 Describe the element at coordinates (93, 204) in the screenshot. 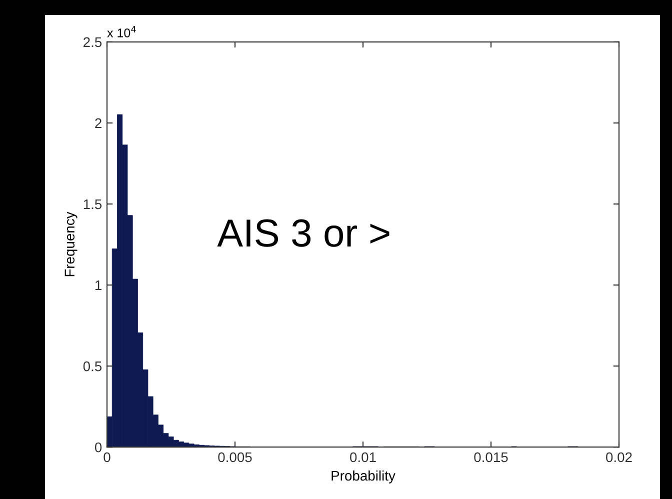

I see `y-tick-label: 1.5` at that location.